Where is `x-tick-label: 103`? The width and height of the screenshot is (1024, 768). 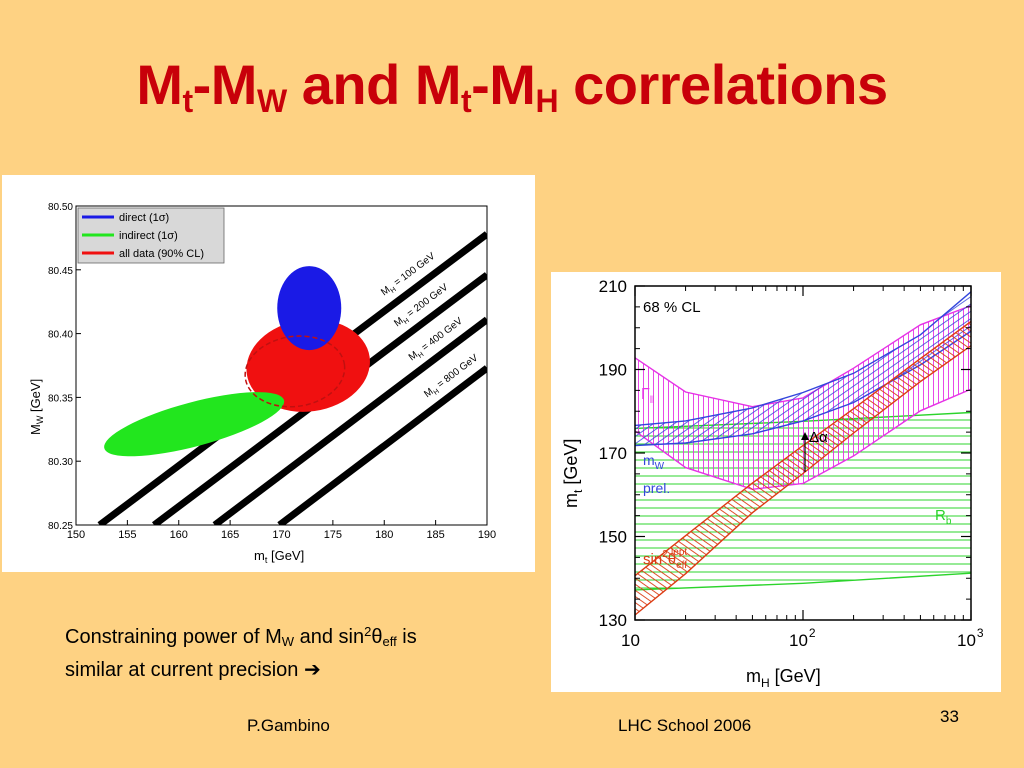
x-tick-label: 103 is located at coordinates (970, 638).